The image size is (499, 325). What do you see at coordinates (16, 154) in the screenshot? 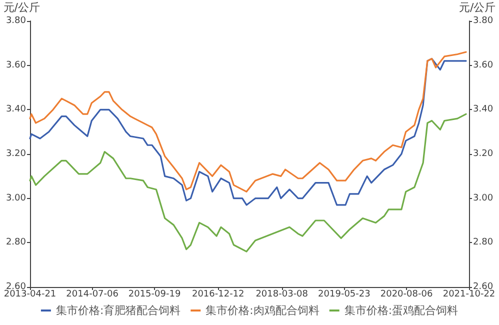
I see `y-tick-label: 3.20` at bounding box center [16, 154].